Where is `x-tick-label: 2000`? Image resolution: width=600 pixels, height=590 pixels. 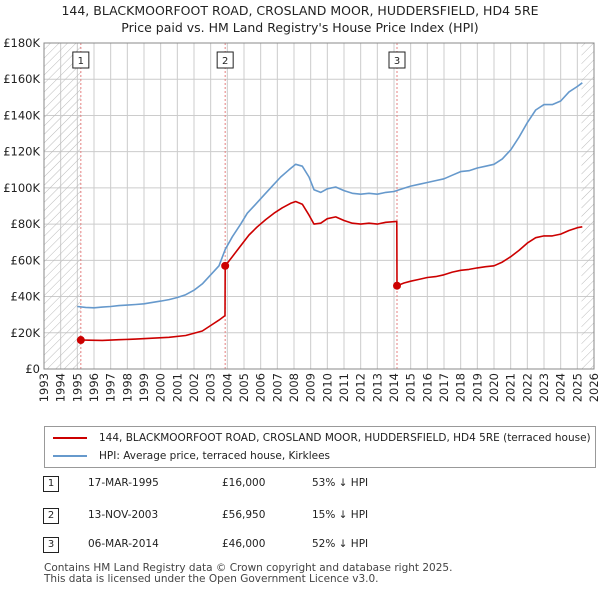 x-tick-label: 2000 is located at coordinates (161, 387).